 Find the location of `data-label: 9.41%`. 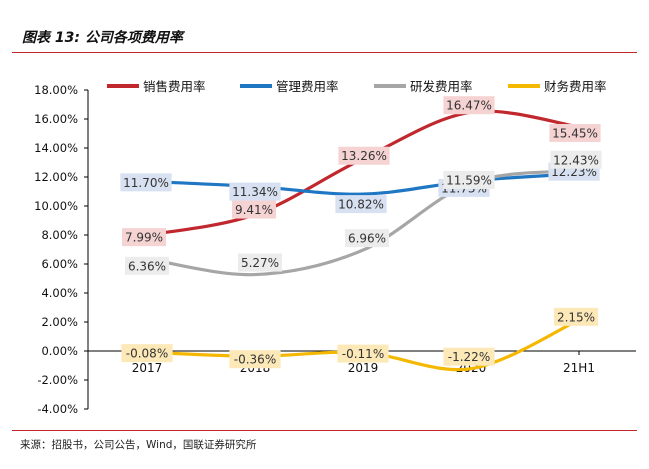

data-label: 9.41% is located at coordinates (254, 209).